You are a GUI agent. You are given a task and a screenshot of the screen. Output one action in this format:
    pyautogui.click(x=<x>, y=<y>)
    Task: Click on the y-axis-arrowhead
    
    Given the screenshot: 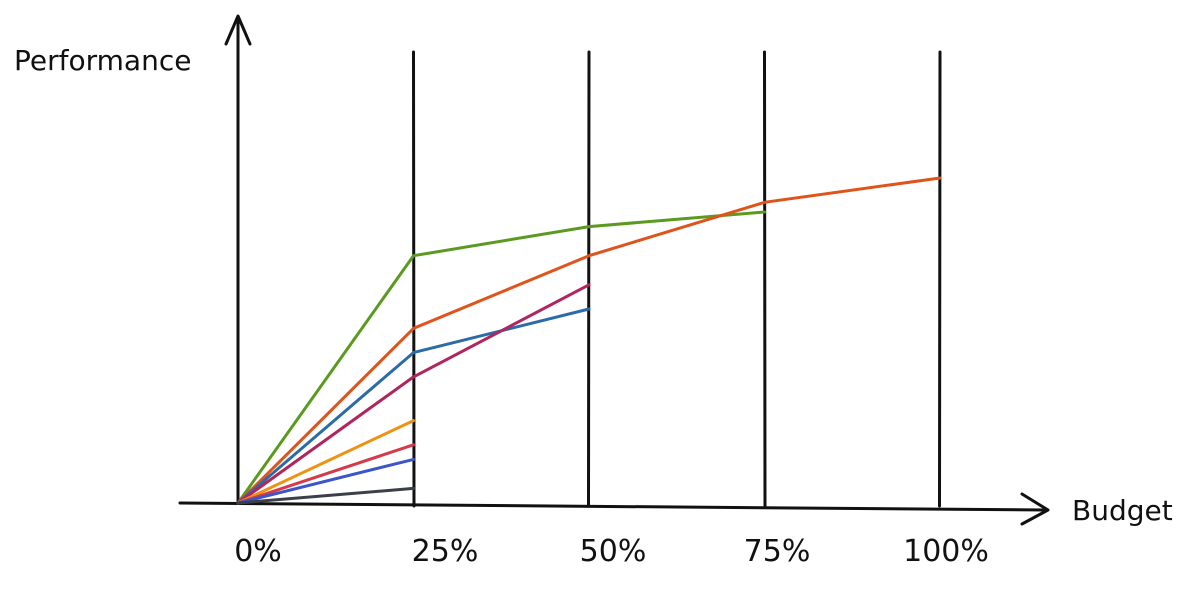 What is the action you would take?
    pyautogui.click(x=238, y=30)
    